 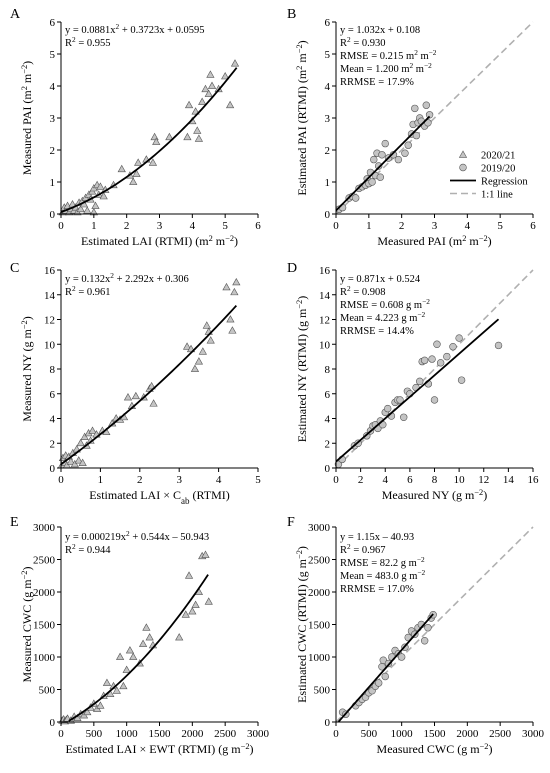 I want to click on y-tick-label: 3000, so click(x=319, y=528).